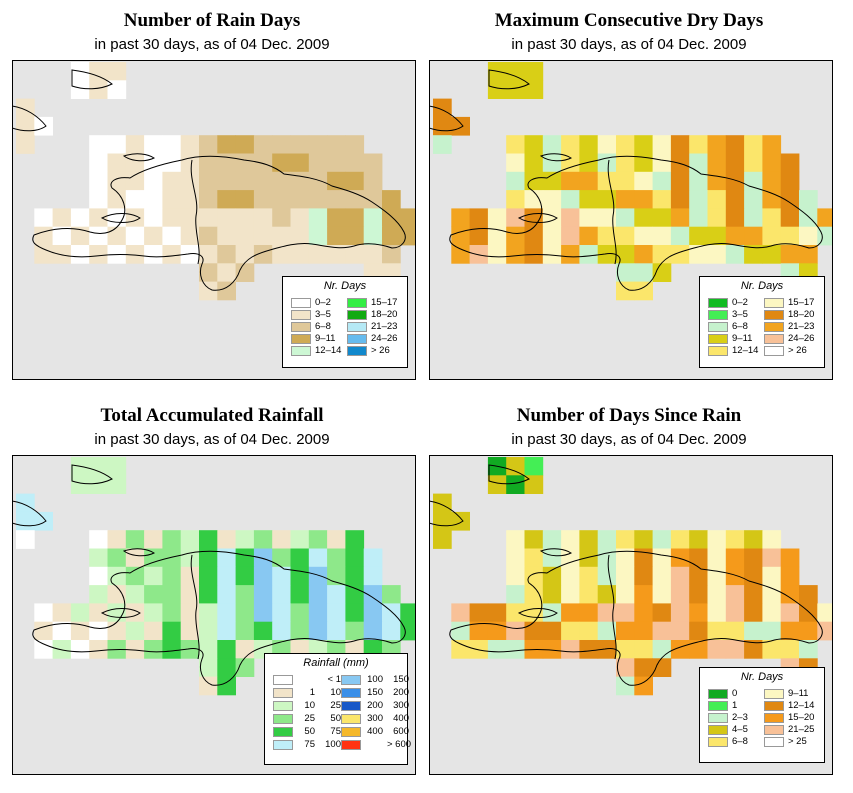 The image size is (853, 793). What do you see at coordinates (797, 350) in the screenshot?
I see `legend-label: > 26` at bounding box center [797, 350].